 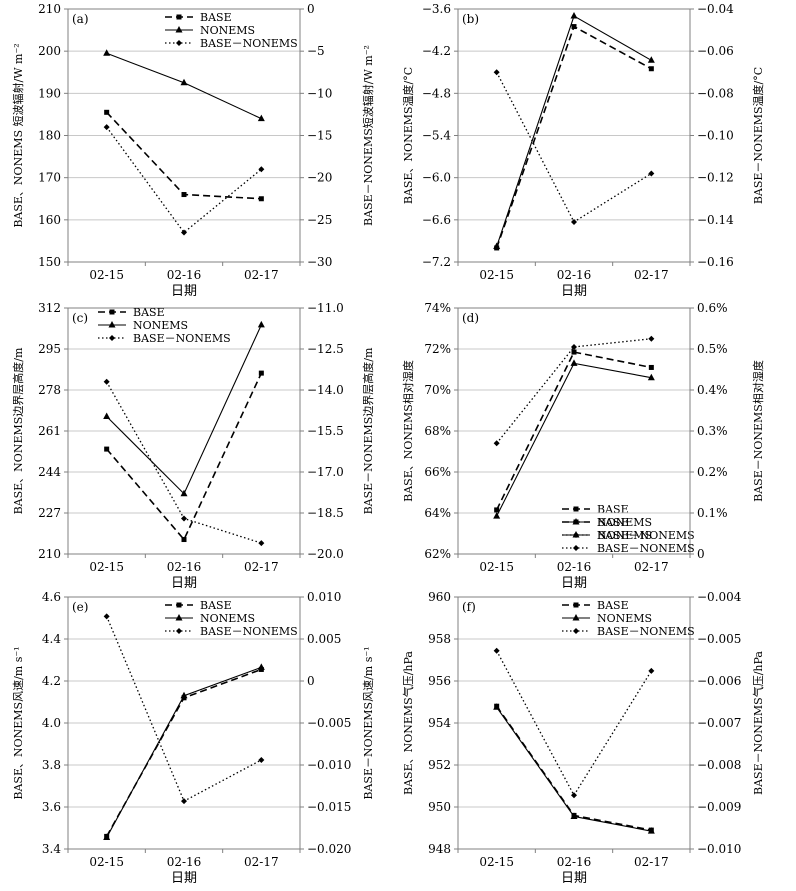 I want to click on y2-tick-label: 0.010, so click(x=324, y=597).